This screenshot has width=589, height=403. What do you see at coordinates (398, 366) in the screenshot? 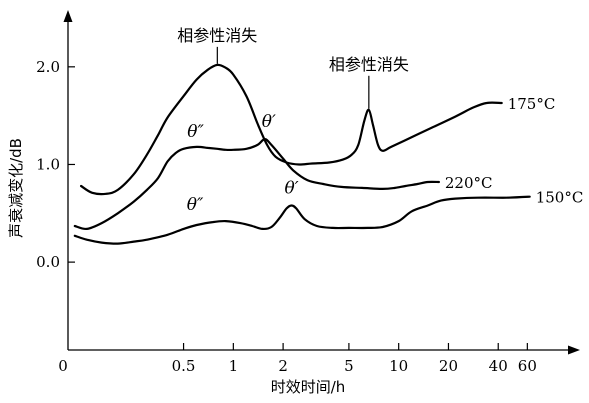
I see `x-tick-label: 10` at bounding box center [398, 366].